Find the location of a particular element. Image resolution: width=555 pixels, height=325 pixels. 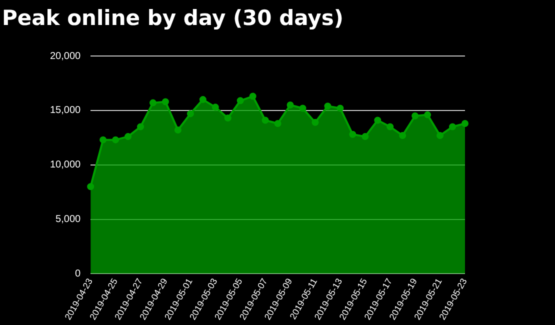

y-tick-label: 10,000 is located at coordinates (66, 165).